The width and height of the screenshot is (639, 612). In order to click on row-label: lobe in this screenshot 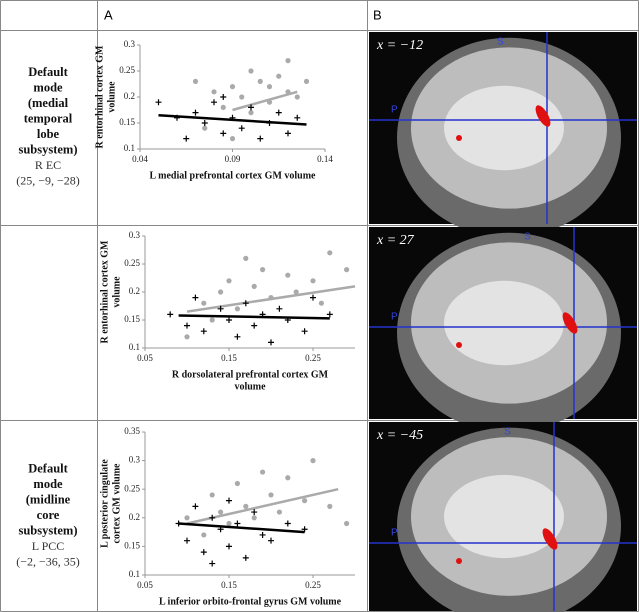, I will do `click(48, 134)`.